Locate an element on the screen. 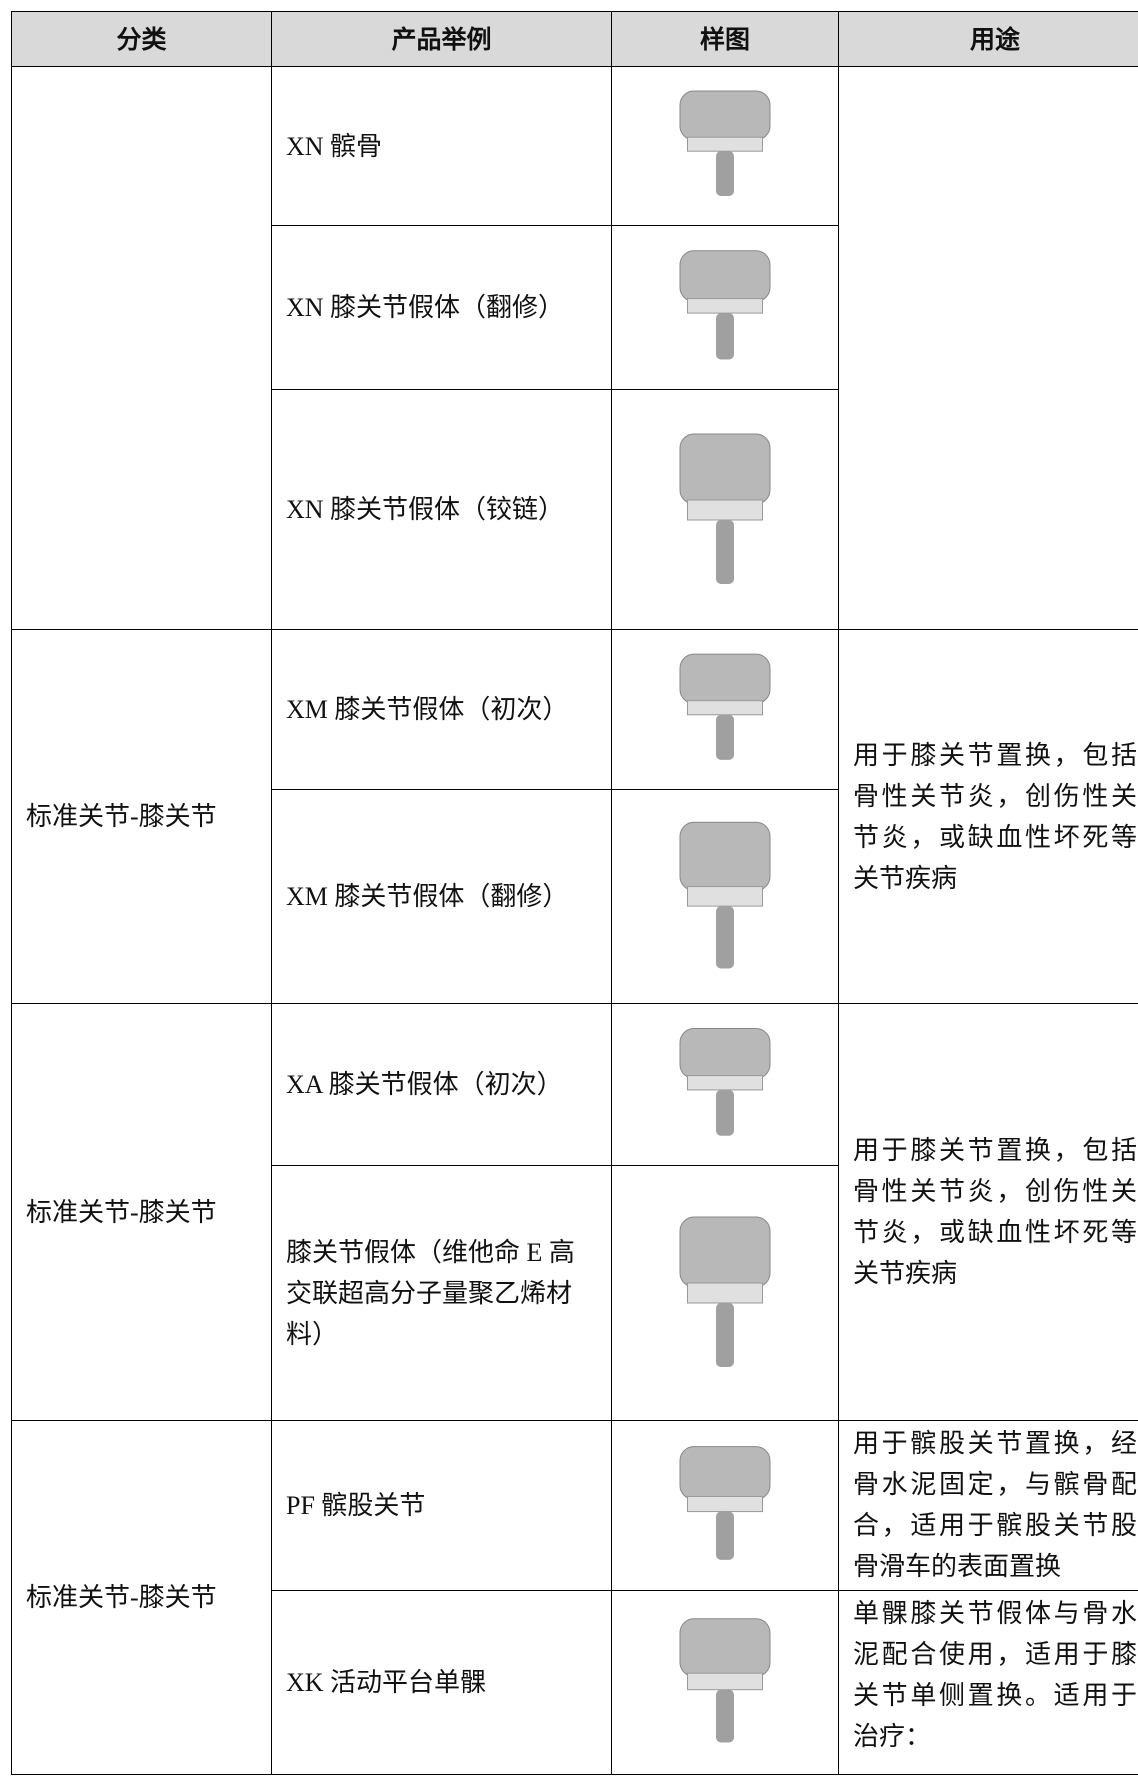 This screenshot has width=1138, height=1791. table-row: XN 膝关节假体（铰链） is located at coordinates (575, 509).